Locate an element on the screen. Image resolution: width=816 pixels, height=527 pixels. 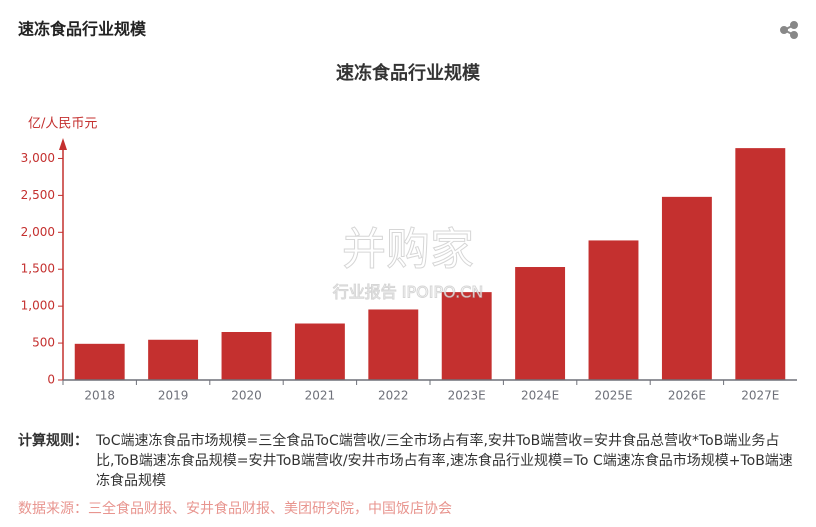
x-tick-label: 2018 is located at coordinates (99, 396).